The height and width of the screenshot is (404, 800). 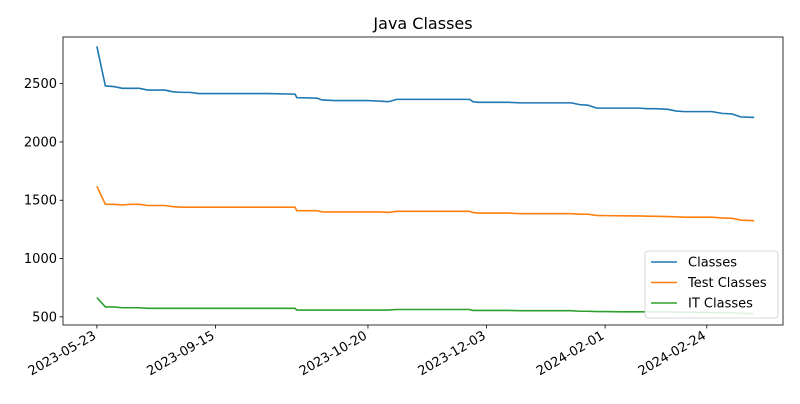 I want to click on y-tick-label: 500, so click(x=44, y=317).